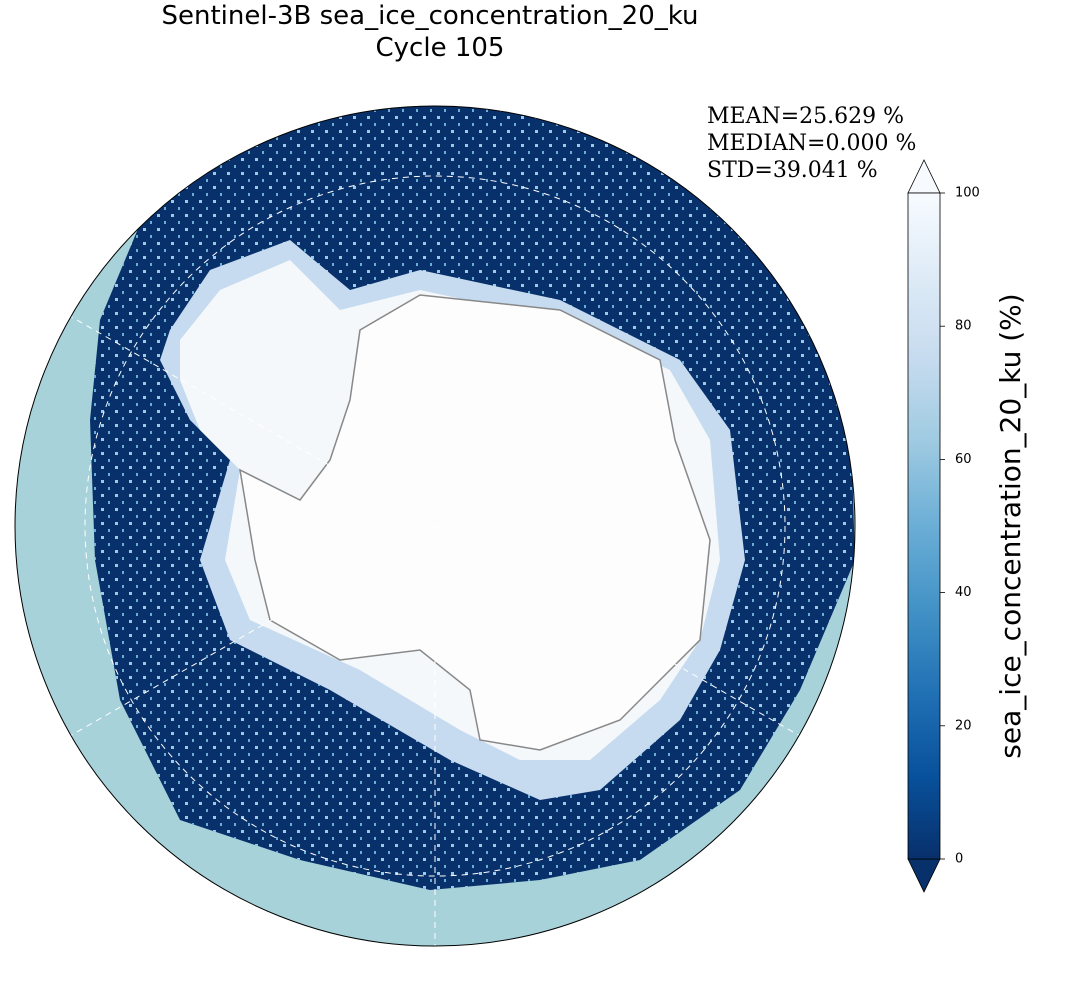  I want to click on colorbar-tick-label: 100, so click(967, 193).